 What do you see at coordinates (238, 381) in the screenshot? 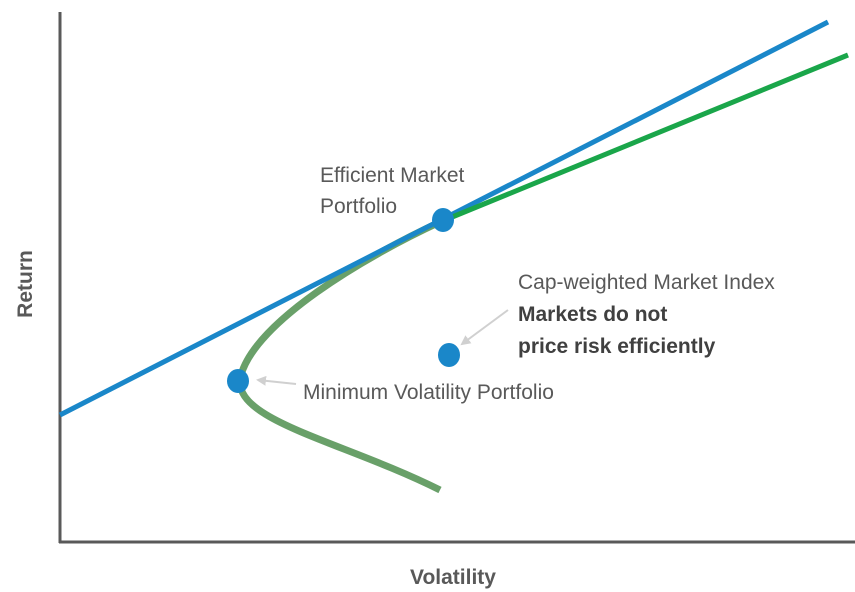
I see `min-vol-point` at bounding box center [238, 381].